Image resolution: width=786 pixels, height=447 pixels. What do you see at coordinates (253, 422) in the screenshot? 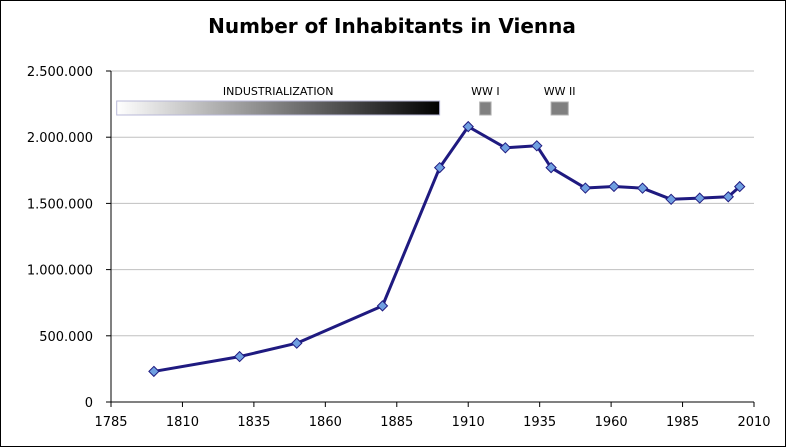
I see `x-tick-label: 1835` at bounding box center [253, 422].